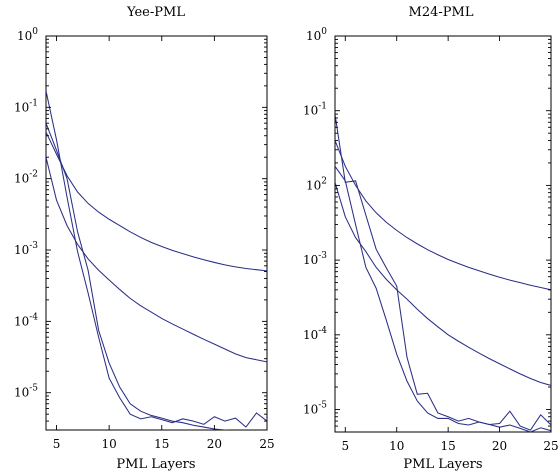  Describe the element at coordinates (26, 178) in the screenshot. I see `y-tick-label: 10⁻²` at that location.